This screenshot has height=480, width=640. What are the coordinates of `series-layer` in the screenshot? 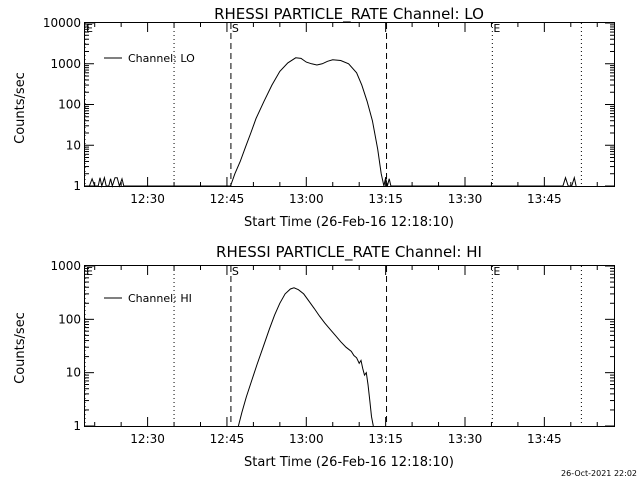 It's located at (305, 357).